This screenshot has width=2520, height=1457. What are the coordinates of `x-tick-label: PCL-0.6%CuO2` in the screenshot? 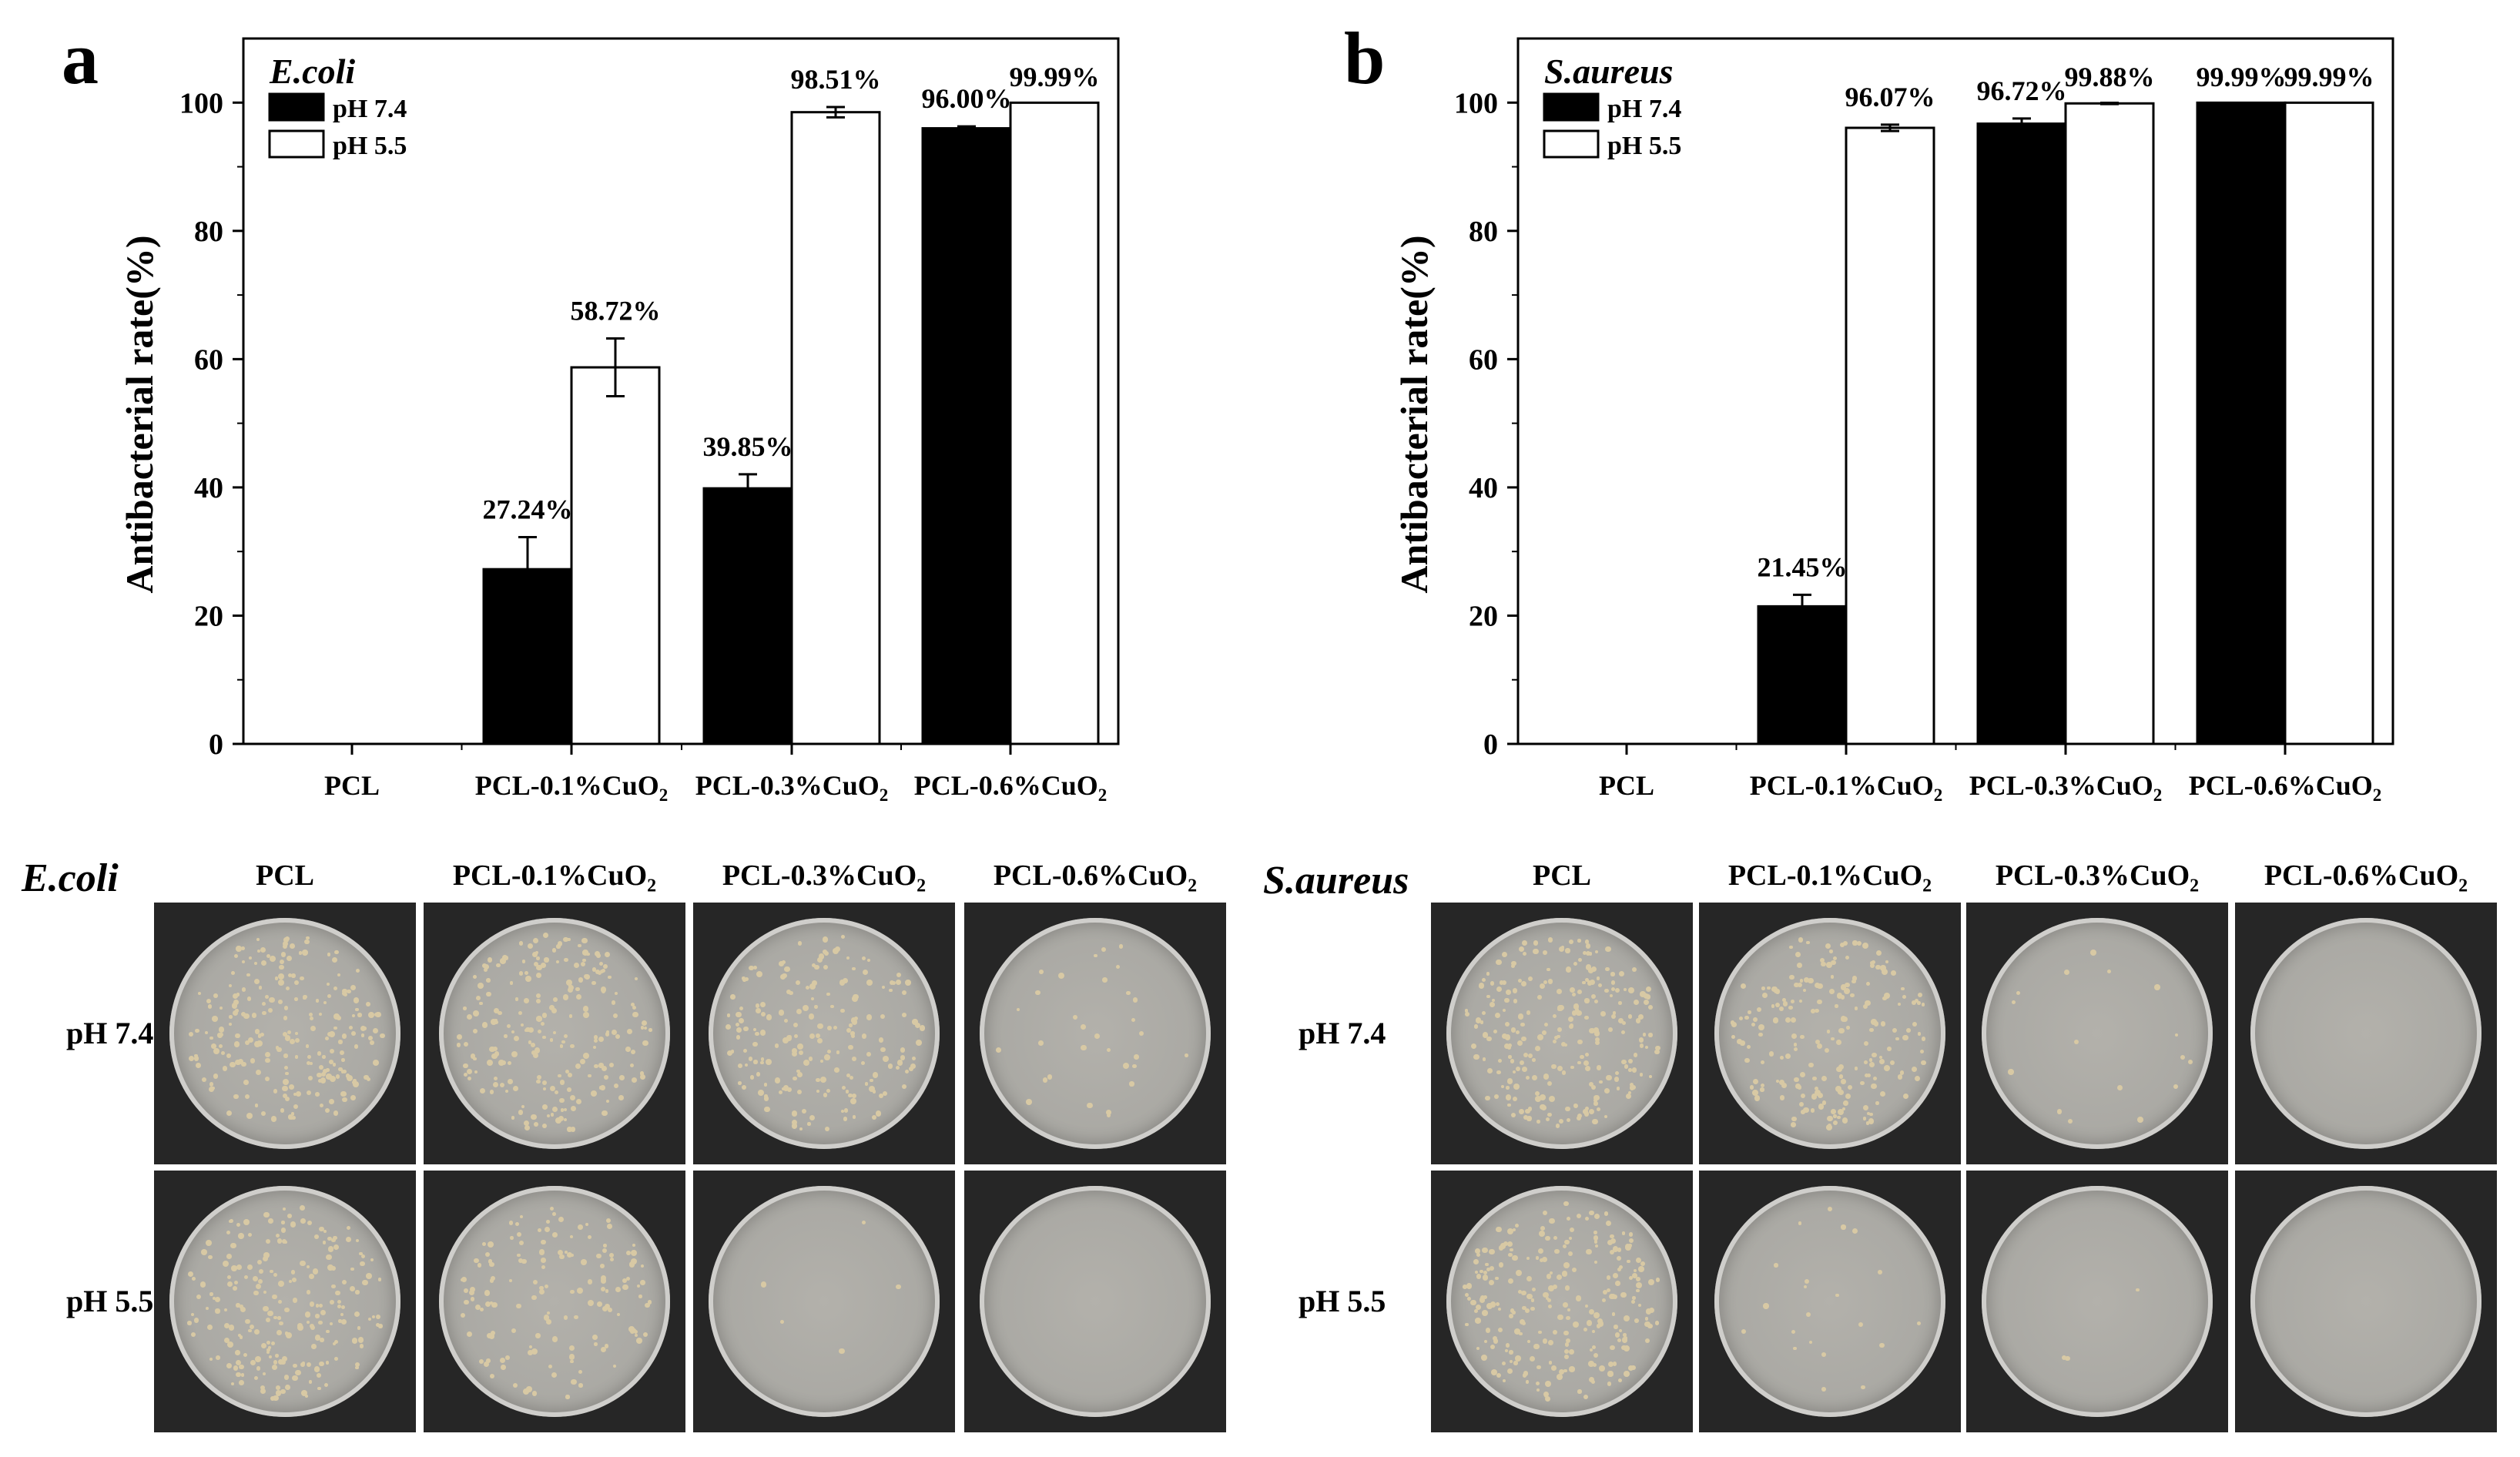 It's located at (1011, 787).